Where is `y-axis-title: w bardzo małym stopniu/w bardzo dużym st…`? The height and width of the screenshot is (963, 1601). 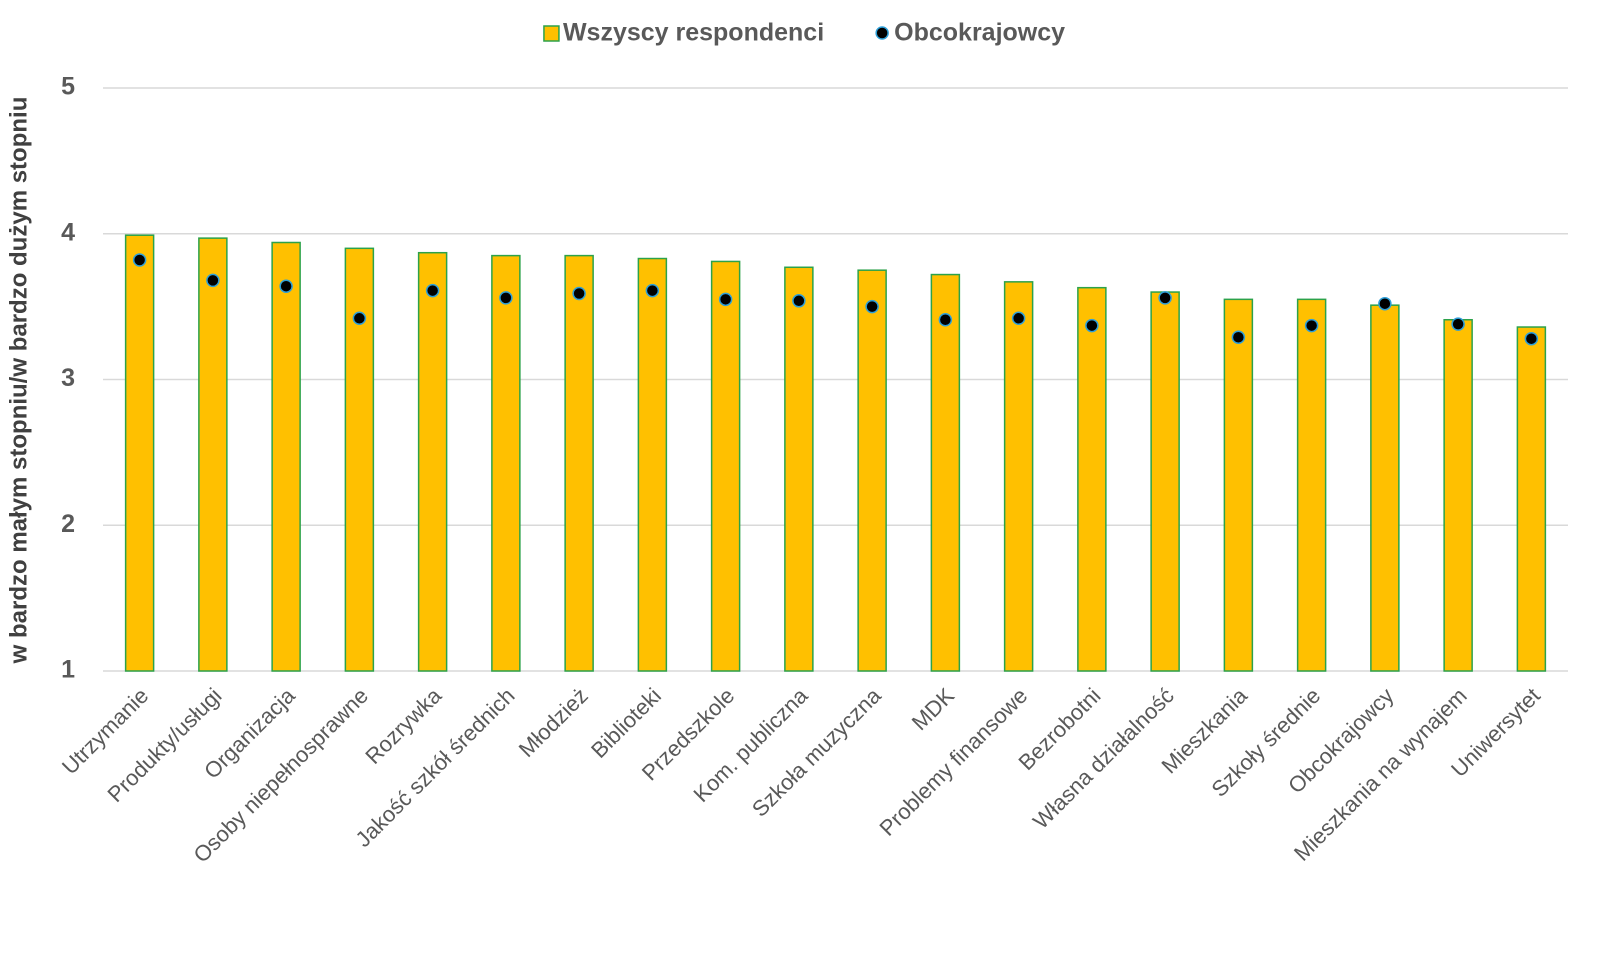 y-axis-title: w bardzo małym stopniu/w bardzo dużym st… is located at coordinates (18, 381).